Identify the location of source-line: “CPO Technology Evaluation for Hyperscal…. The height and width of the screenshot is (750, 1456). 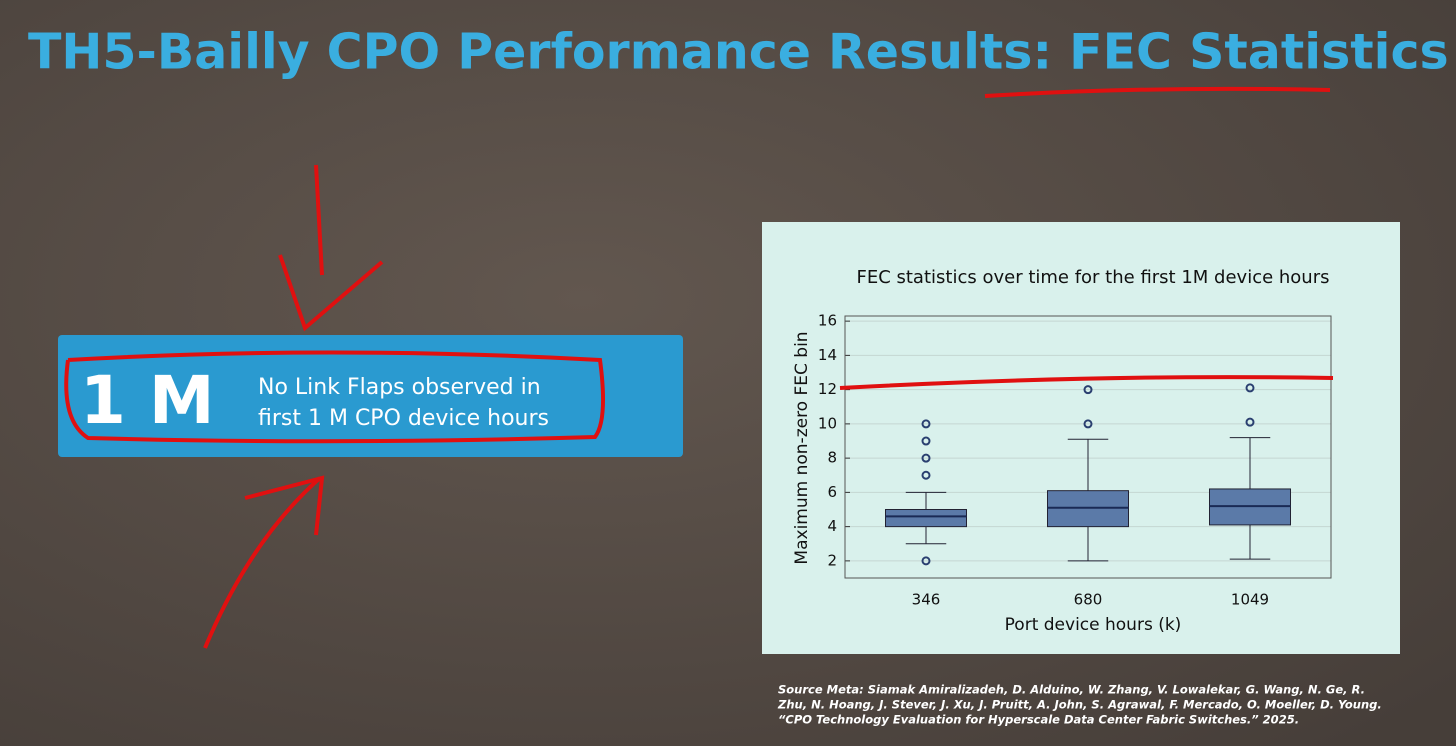
(1038, 720).